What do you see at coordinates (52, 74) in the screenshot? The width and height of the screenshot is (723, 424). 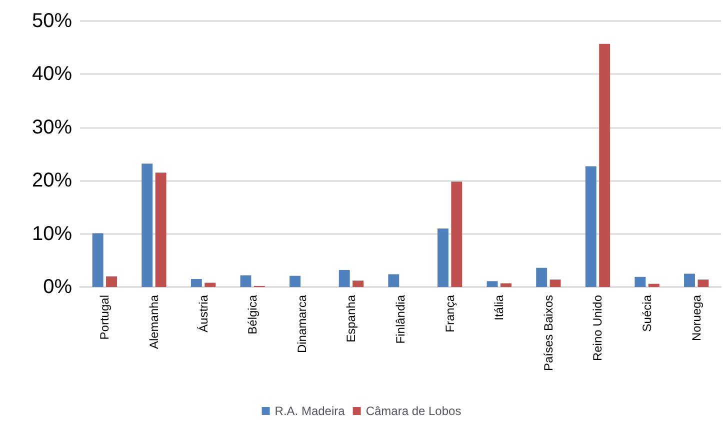 I see `y-tick-label: 40%` at bounding box center [52, 74].